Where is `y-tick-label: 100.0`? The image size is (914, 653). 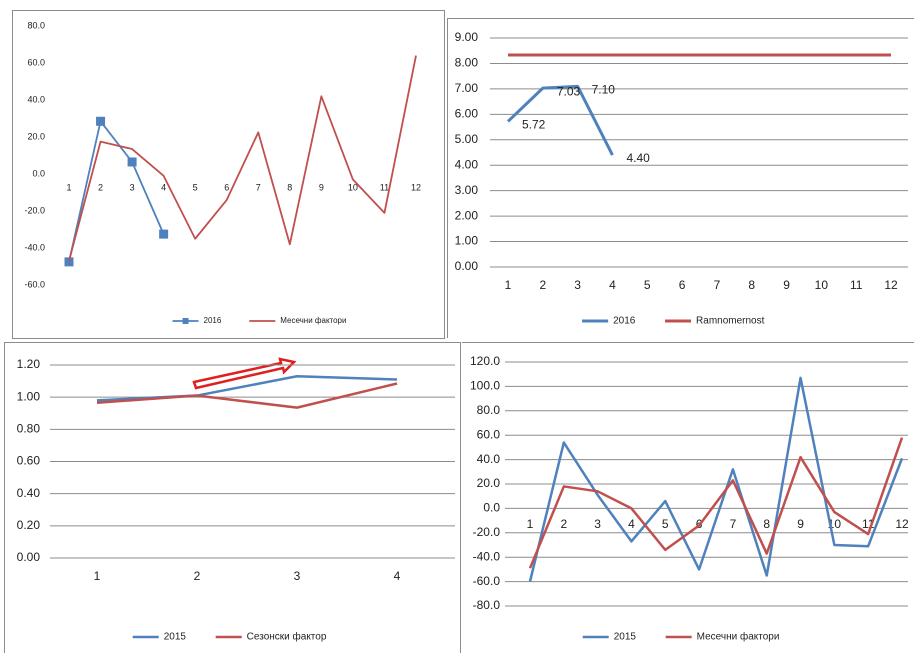 y-tick-label: 100.0 is located at coordinates (485, 386).